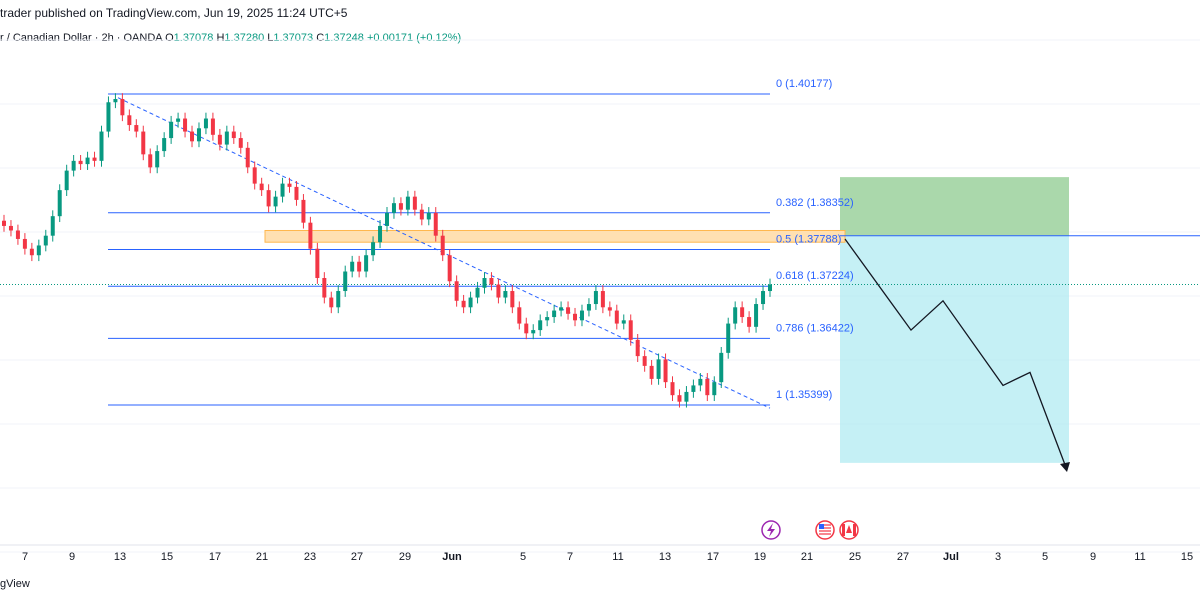  What do you see at coordinates (320, 38) in the screenshot?
I see `close-label: C` at bounding box center [320, 38].